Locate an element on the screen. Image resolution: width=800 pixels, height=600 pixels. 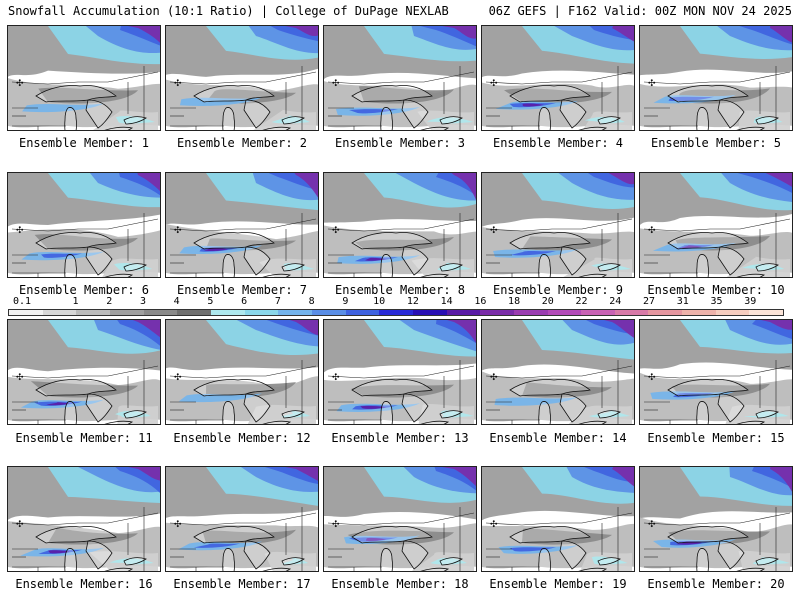
colorbar-tick-label: 16 is located at coordinates (480, 301).